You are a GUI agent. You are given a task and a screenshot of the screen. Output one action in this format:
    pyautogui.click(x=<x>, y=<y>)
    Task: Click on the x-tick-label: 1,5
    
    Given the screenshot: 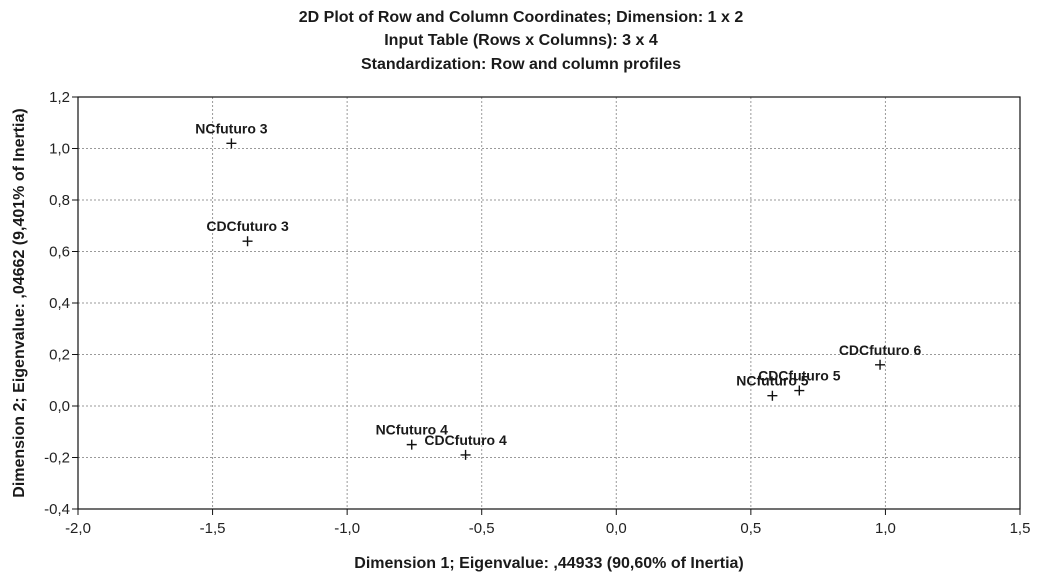 What is the action you would take?
    pyautogui.click(x=1020, y=528)
    